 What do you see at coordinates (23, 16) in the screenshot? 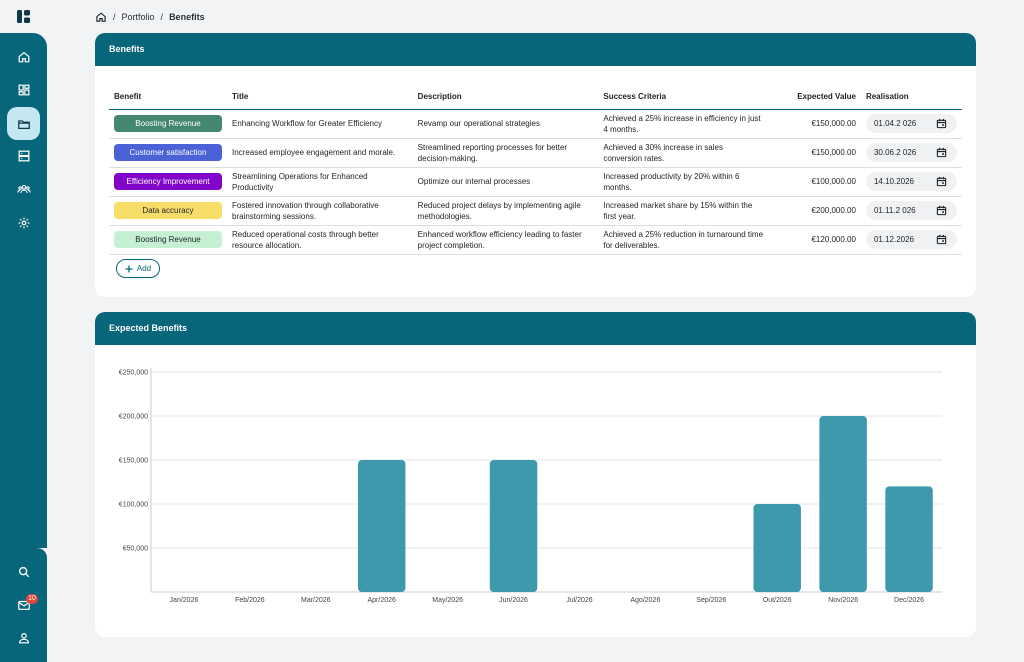
I see `app-logo` at bounding box center [23, 16].